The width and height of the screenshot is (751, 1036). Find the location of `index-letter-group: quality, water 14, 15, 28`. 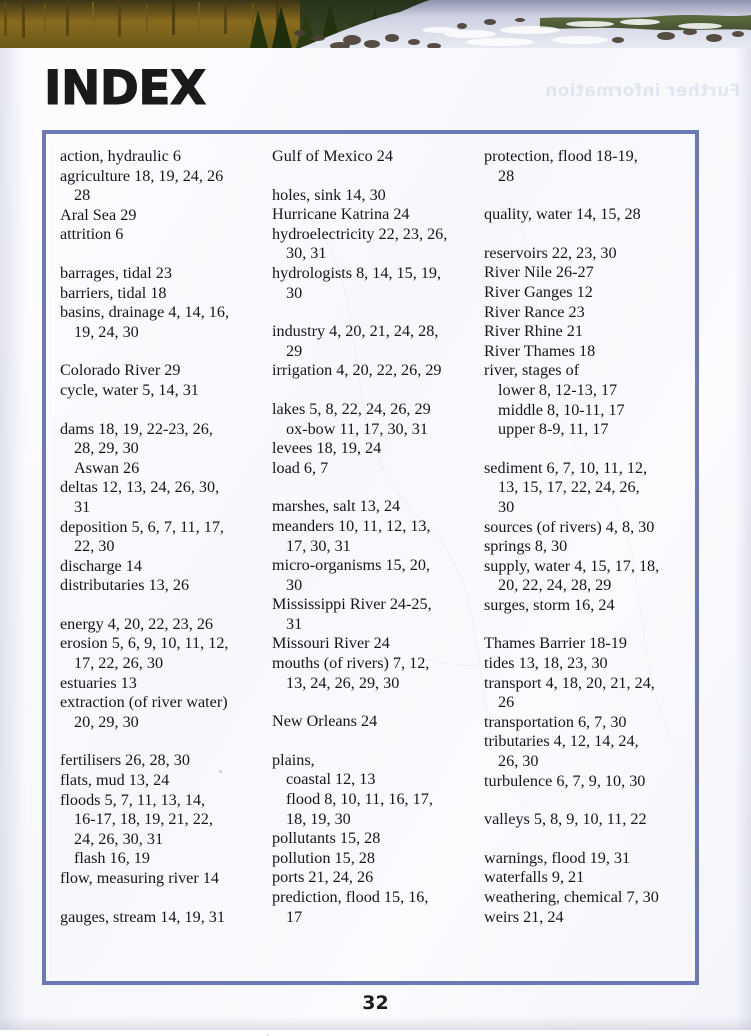

index-letter-group: quality, water 14, 15, 28 is located at coordinates (590, 215).